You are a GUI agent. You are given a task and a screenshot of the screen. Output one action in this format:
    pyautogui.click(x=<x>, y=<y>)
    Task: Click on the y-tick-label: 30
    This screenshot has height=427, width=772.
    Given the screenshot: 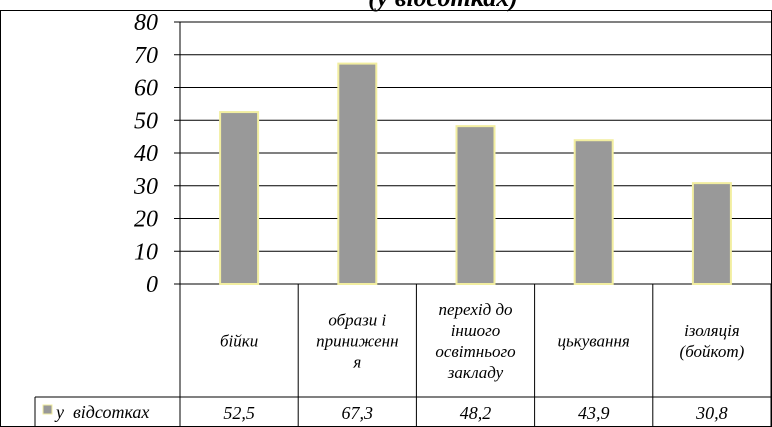 What is the action you would take?
    pyautogui.click(x=145, y=187)
    